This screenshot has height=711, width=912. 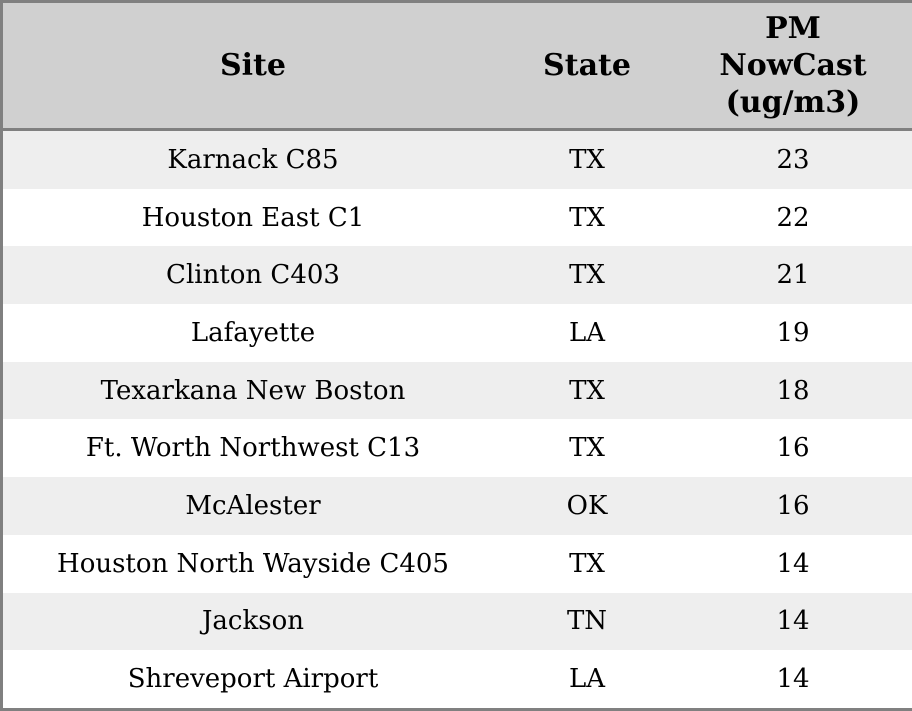 What do you see at coordinates (793, 275) in the screenshot?
I see `pm-nowcast-cell: 21` at bounding box center [793, 275].